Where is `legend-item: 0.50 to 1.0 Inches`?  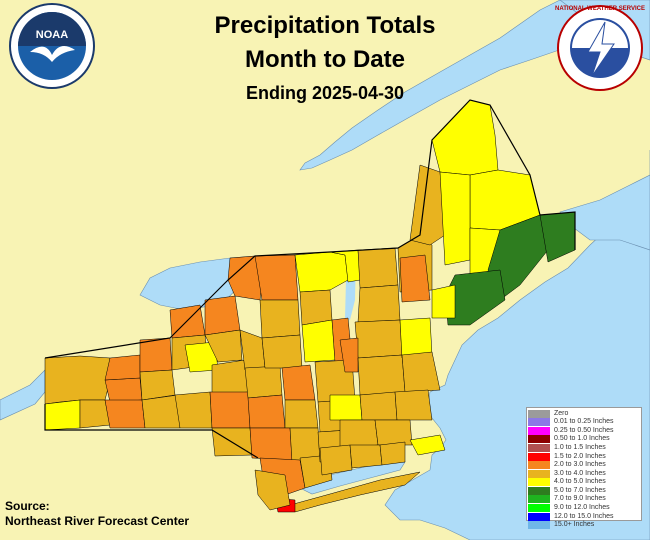
legend-item: 0.50 to 1.0 Inches is located at coordinates (584, 439).